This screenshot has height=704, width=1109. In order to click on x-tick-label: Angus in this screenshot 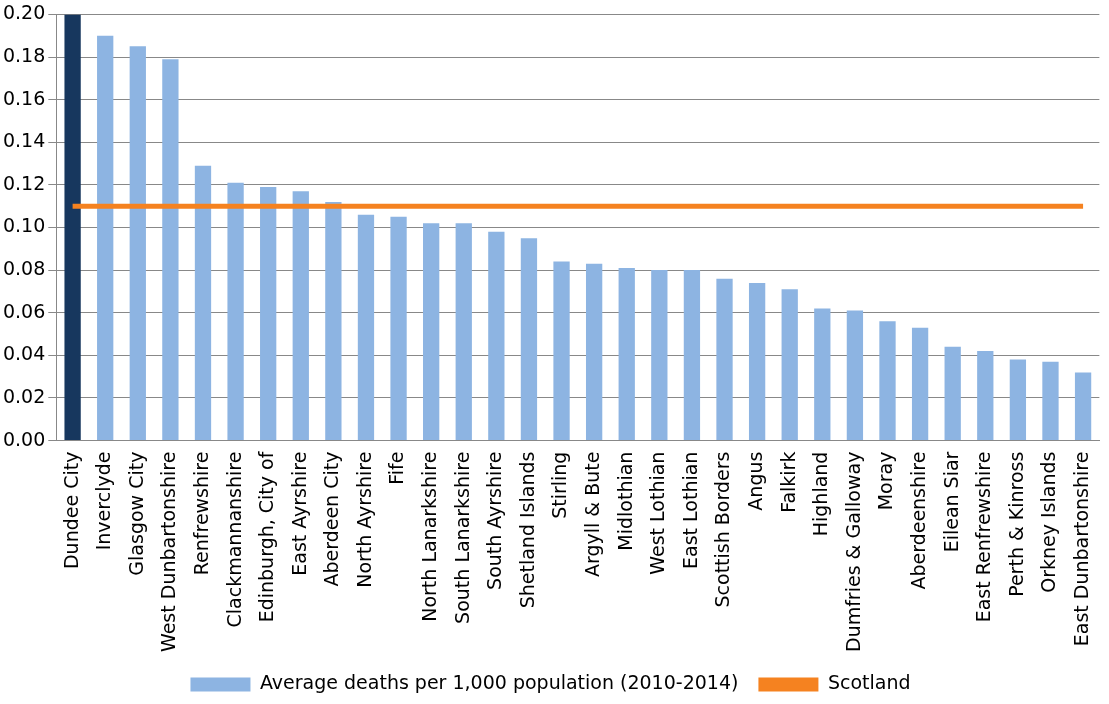, I will do `click(755, 481)`.